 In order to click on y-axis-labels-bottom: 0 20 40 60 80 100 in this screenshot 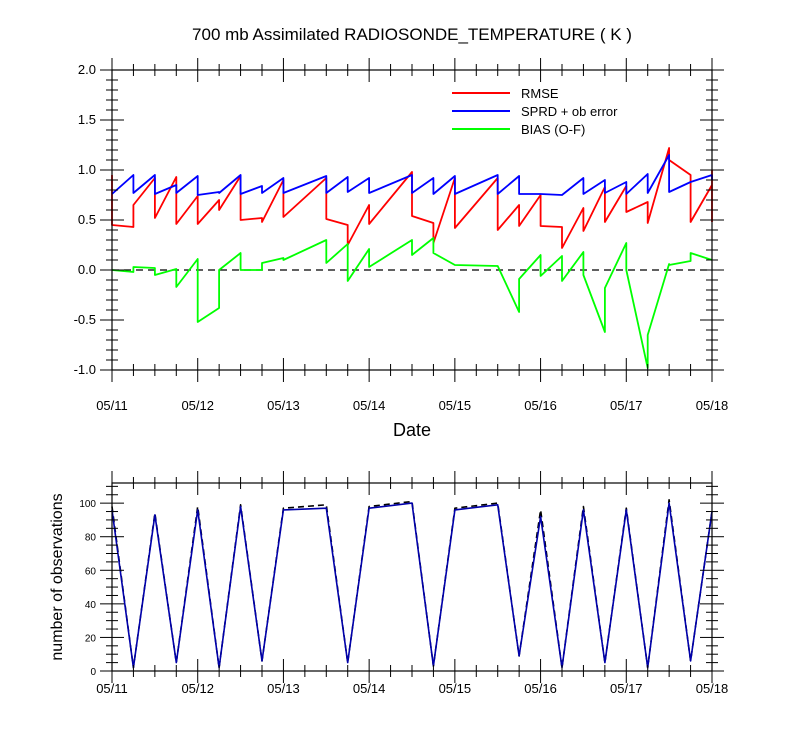, I will do `click(87, 588)`.